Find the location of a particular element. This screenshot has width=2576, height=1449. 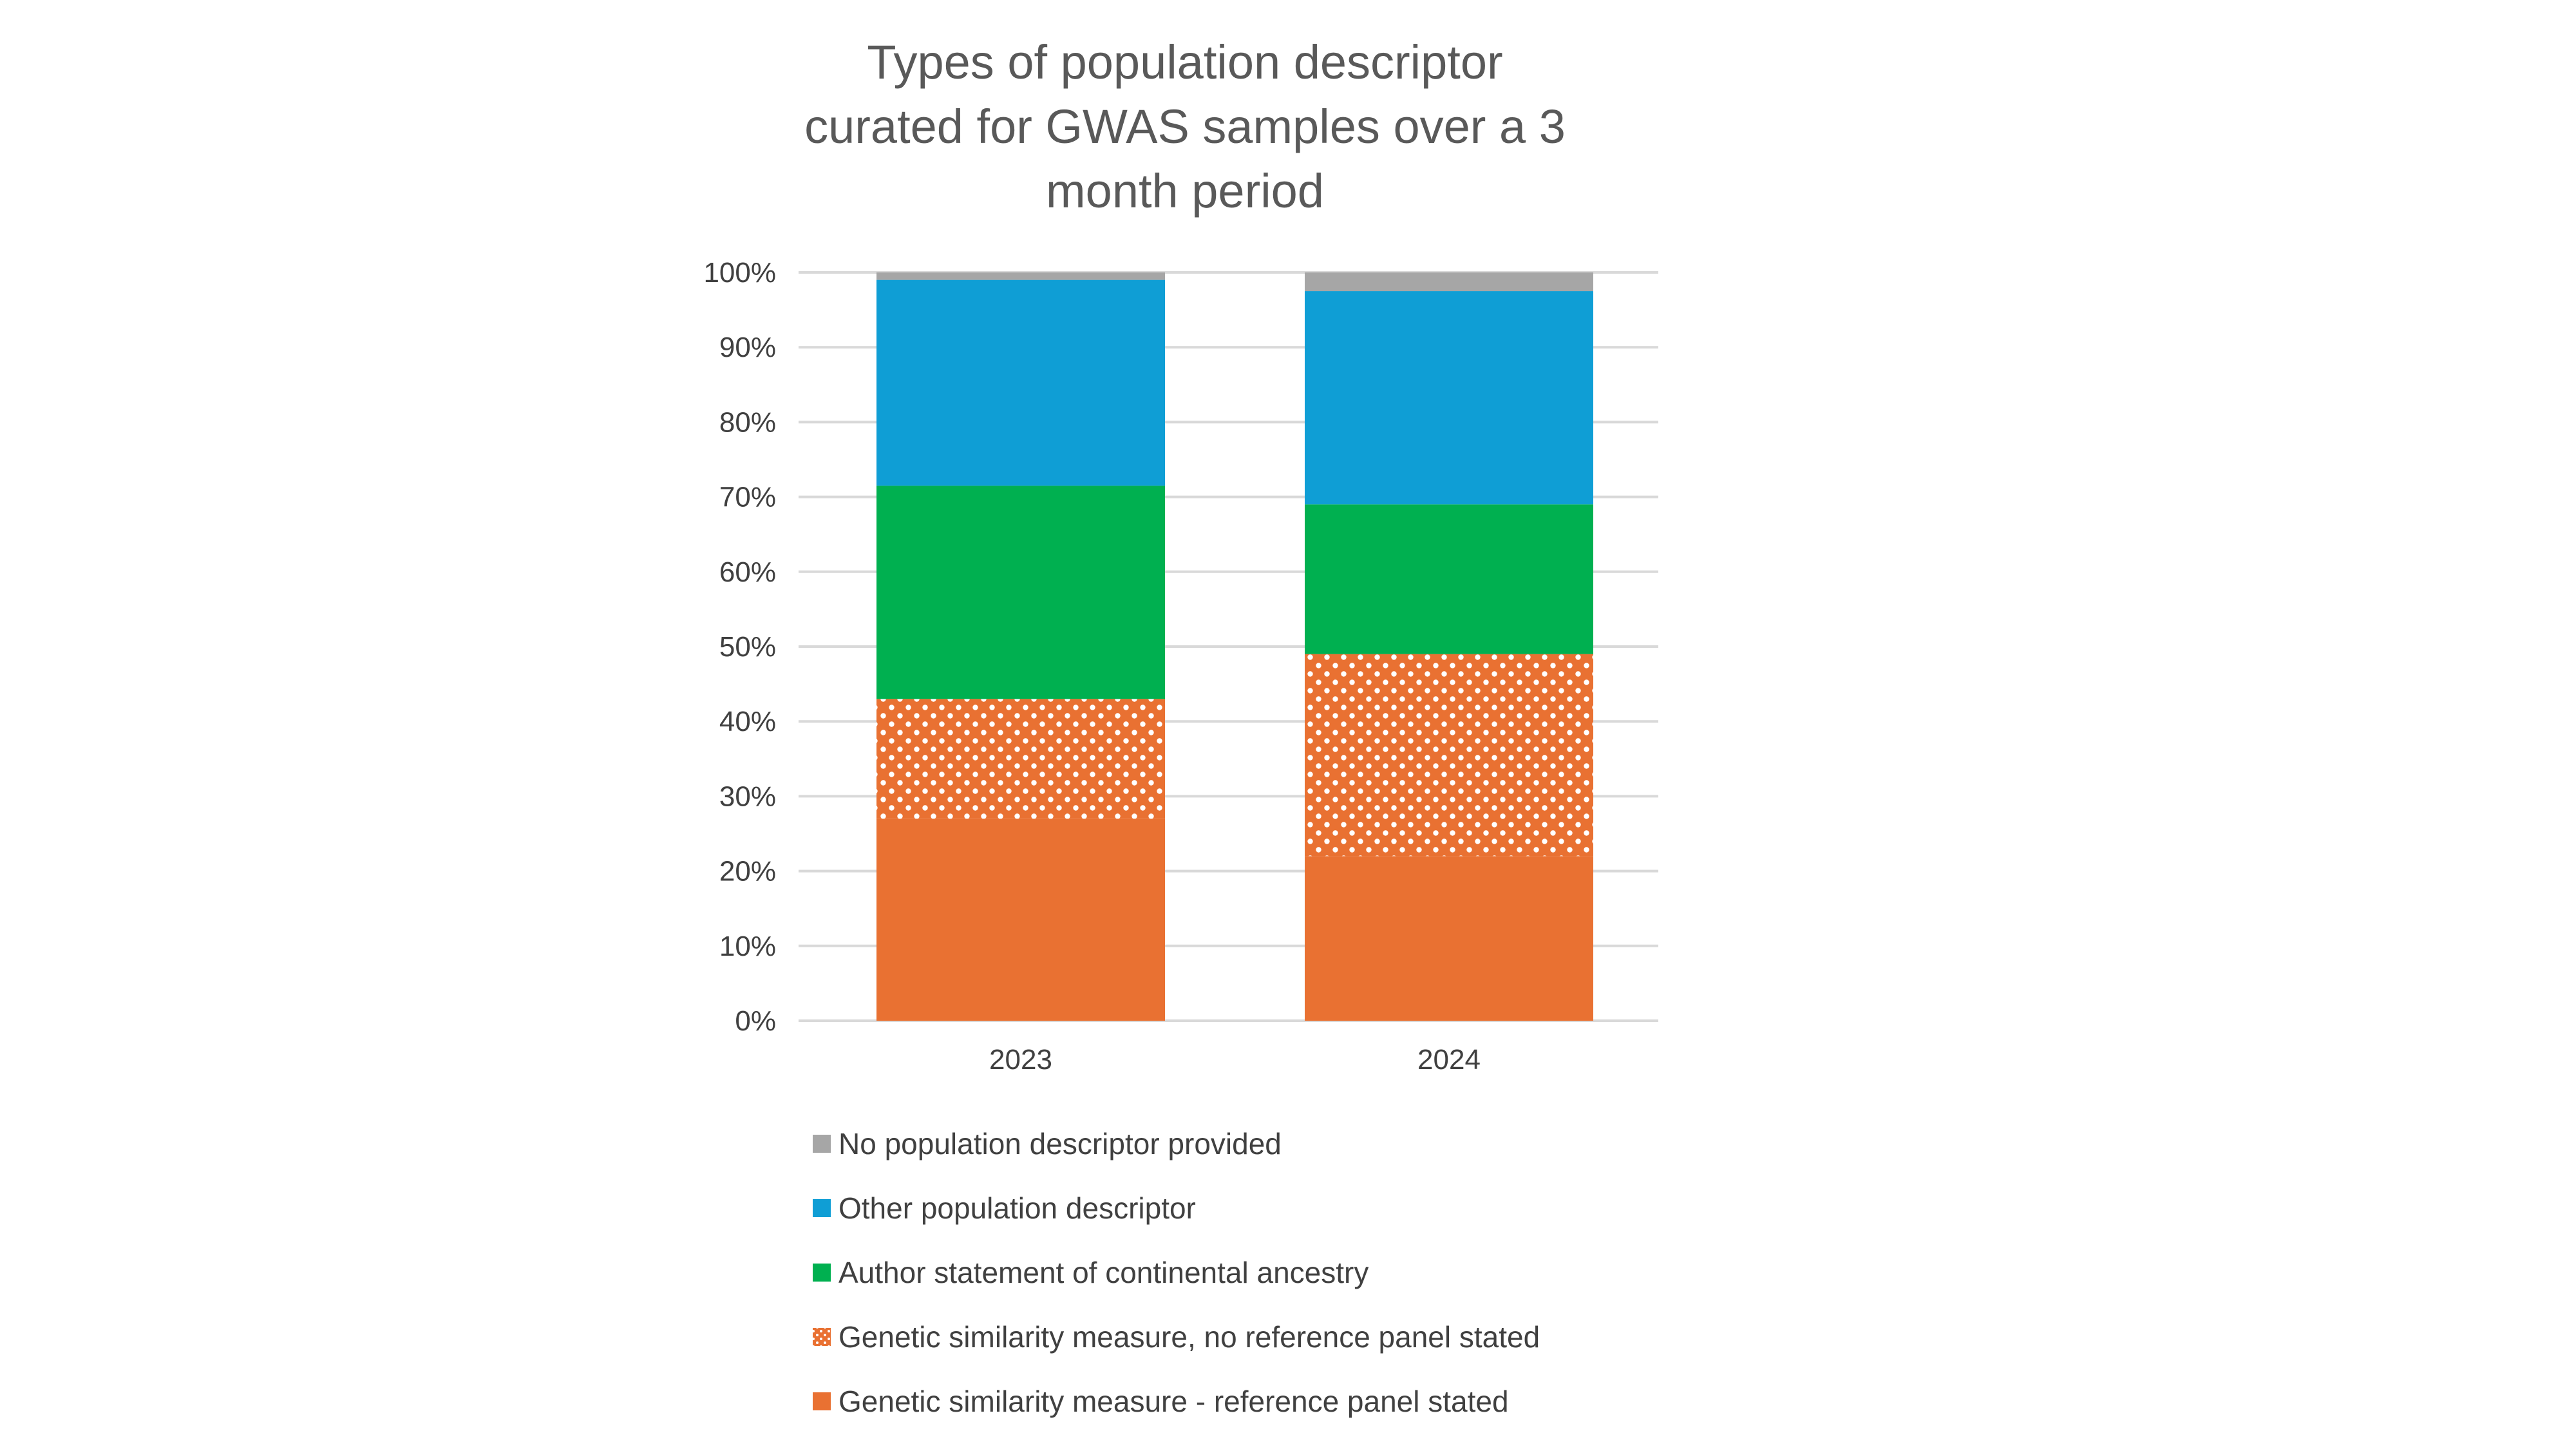

y-tick-label: 30% is located at coordinates (748, 796).